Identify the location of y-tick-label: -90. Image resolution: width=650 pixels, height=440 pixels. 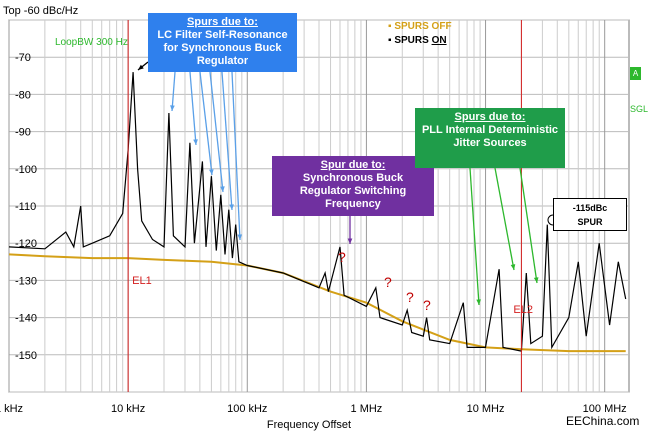
(23, 133).